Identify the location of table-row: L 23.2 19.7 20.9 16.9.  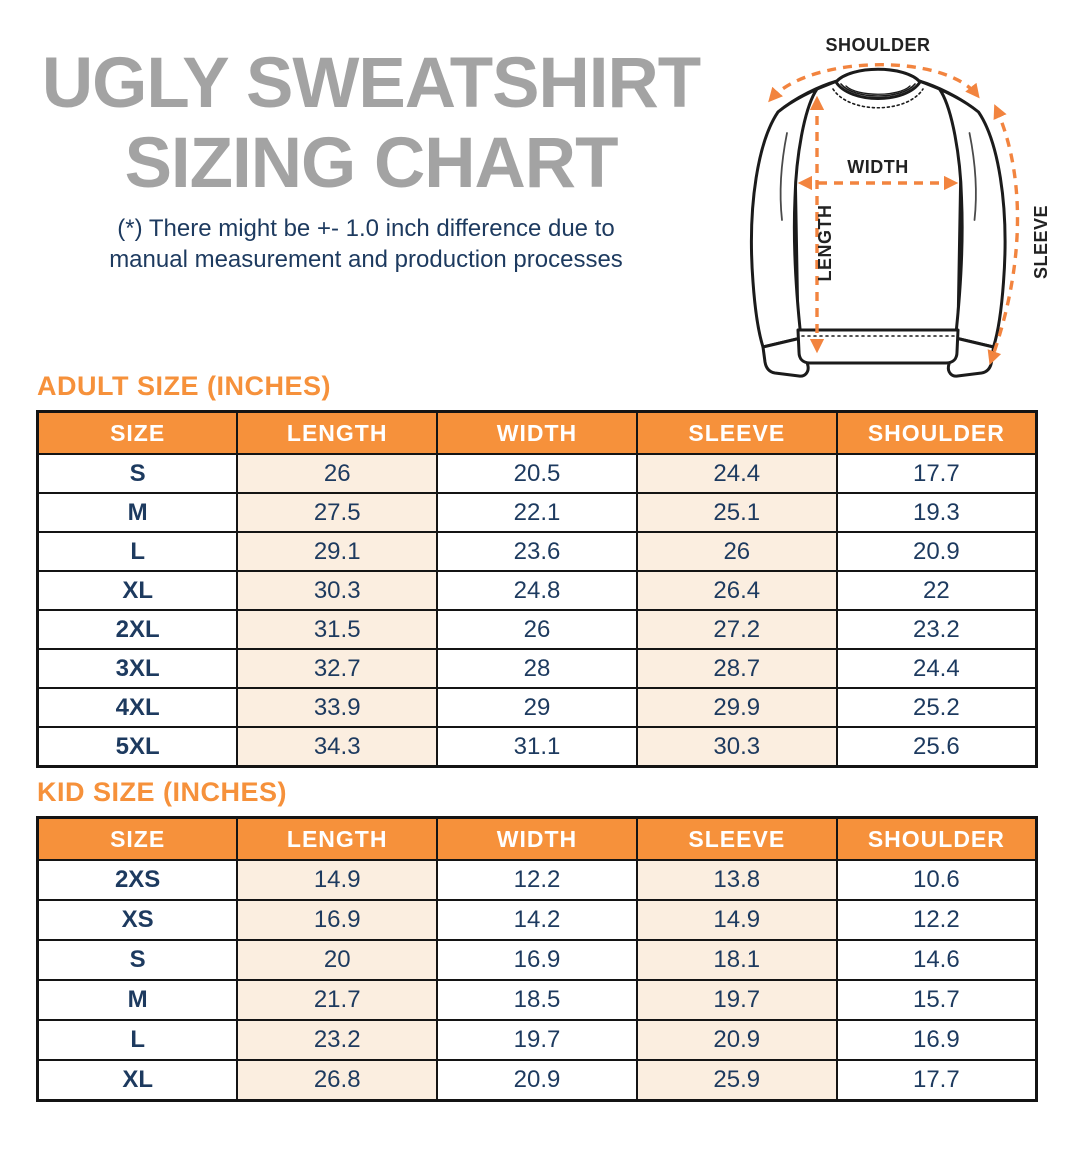
(537, 1040).